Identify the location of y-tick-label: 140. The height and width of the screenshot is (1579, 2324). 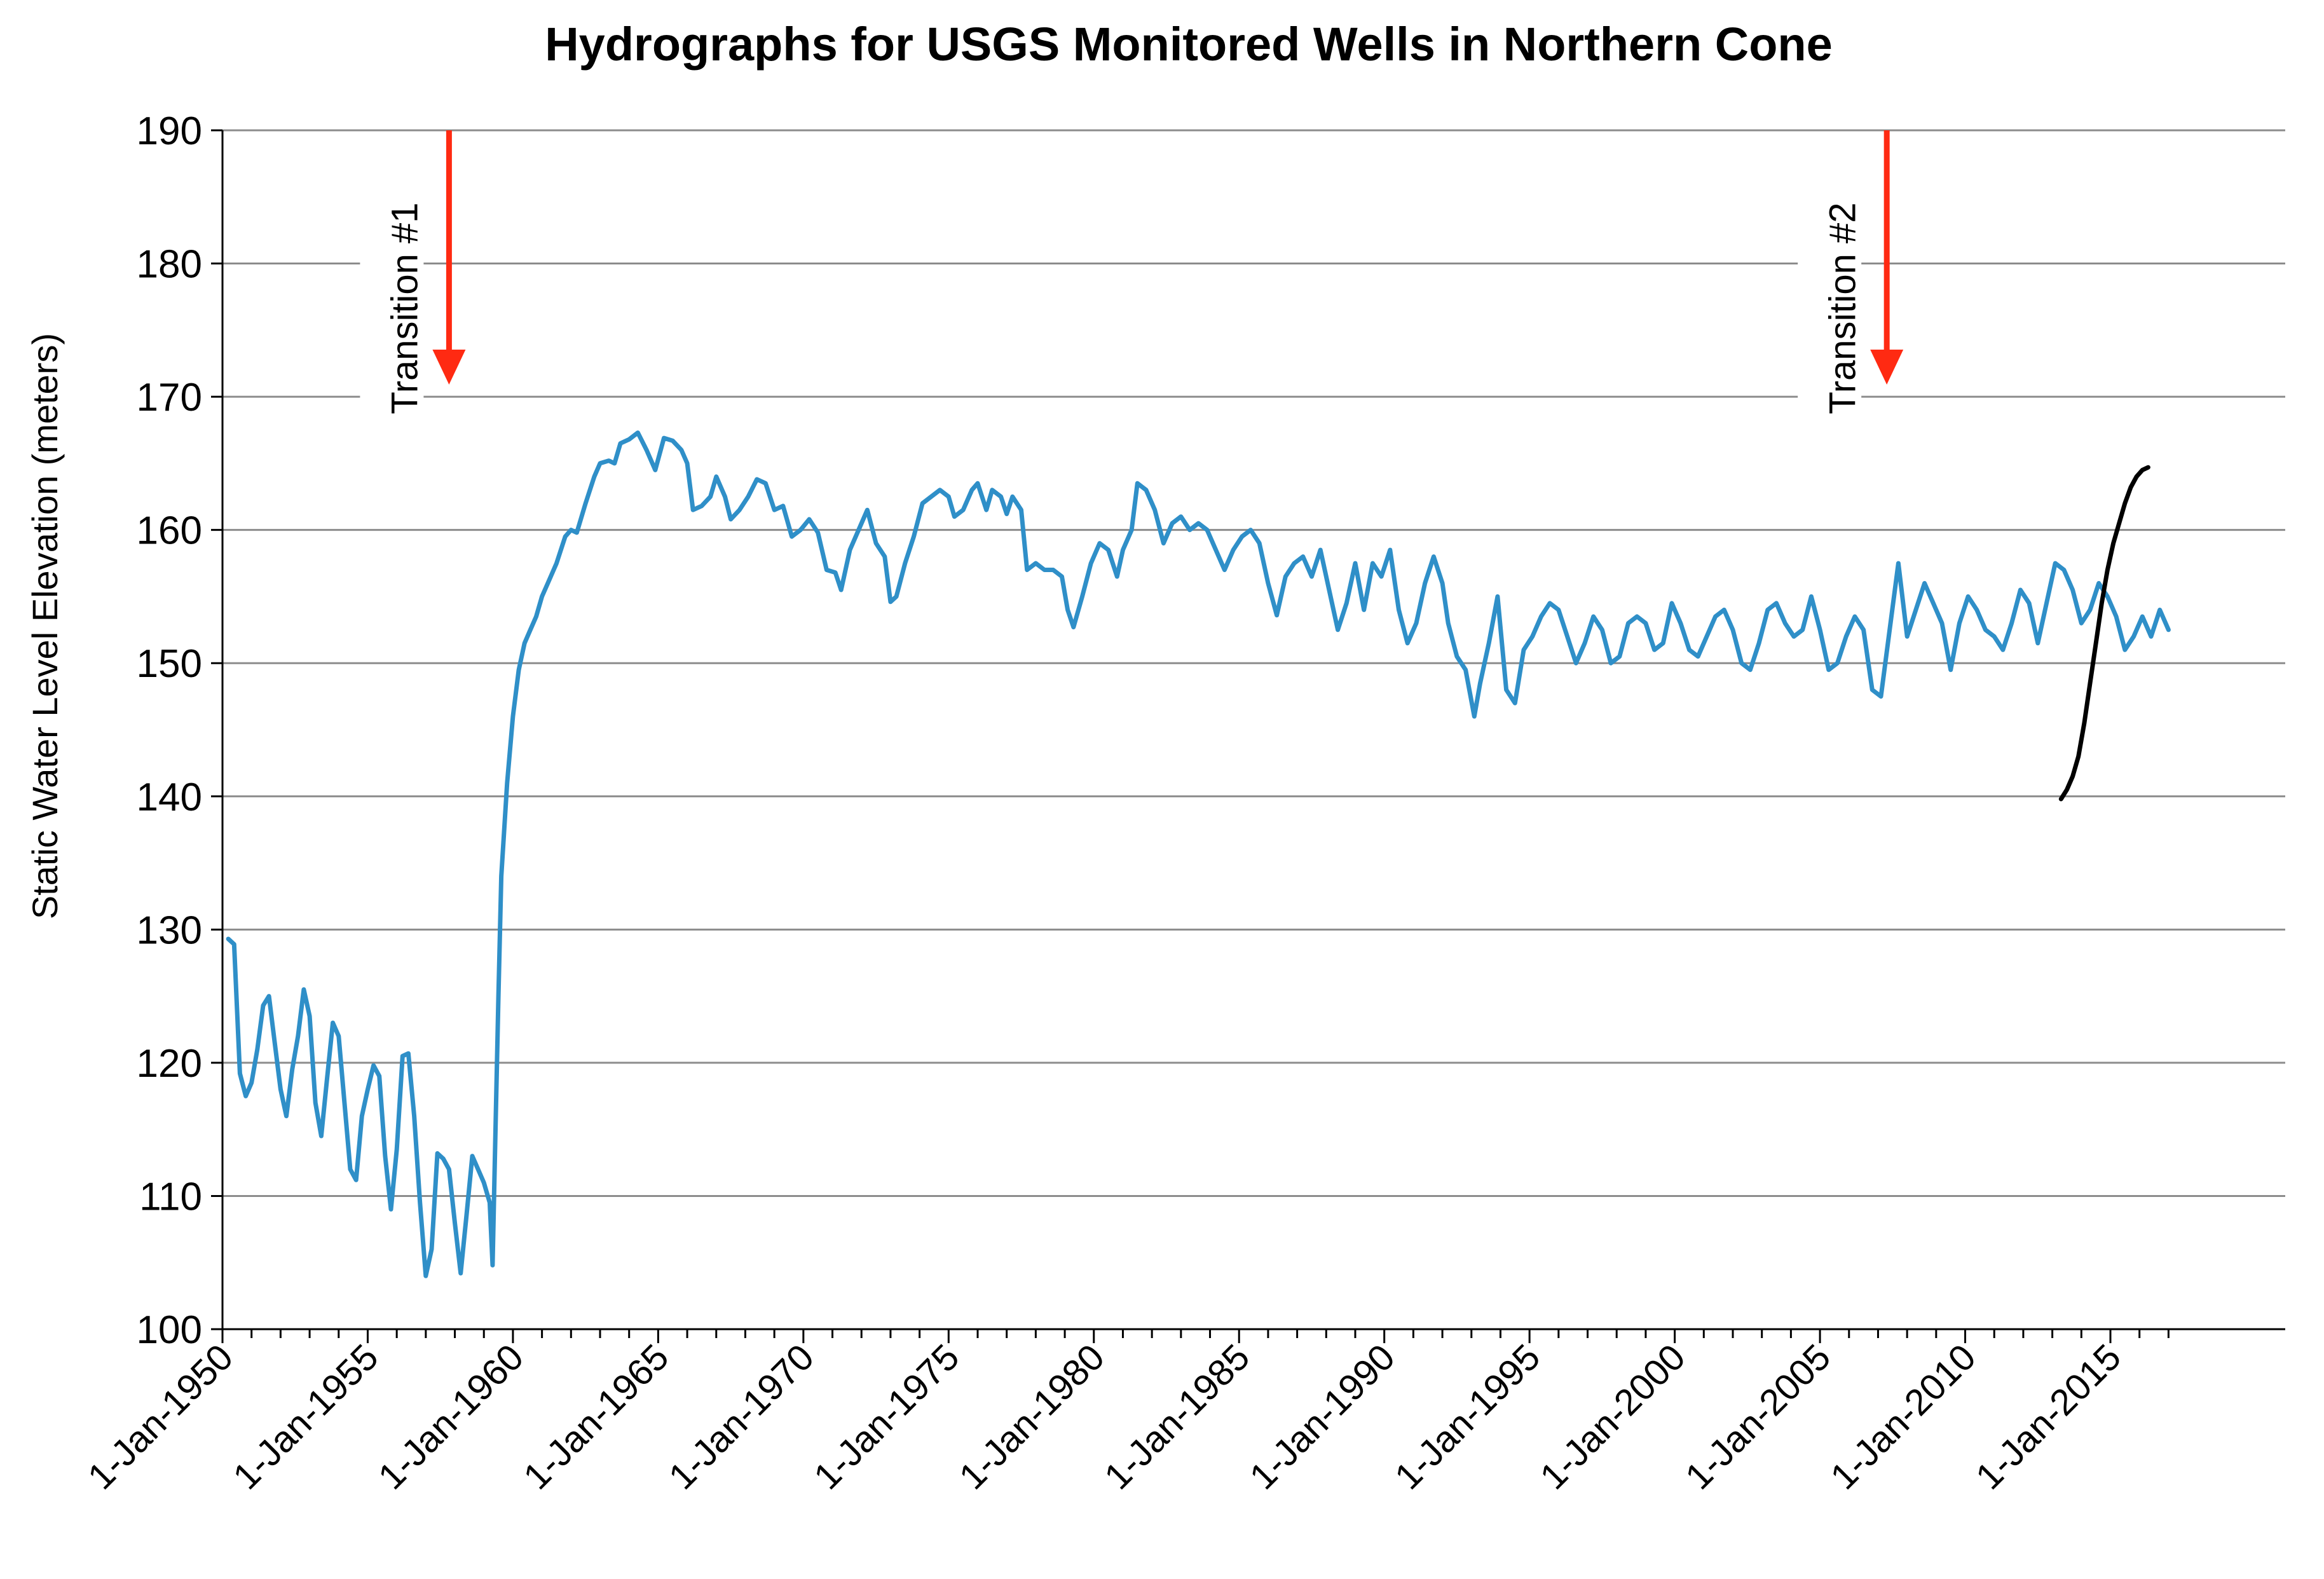
(169, 798).